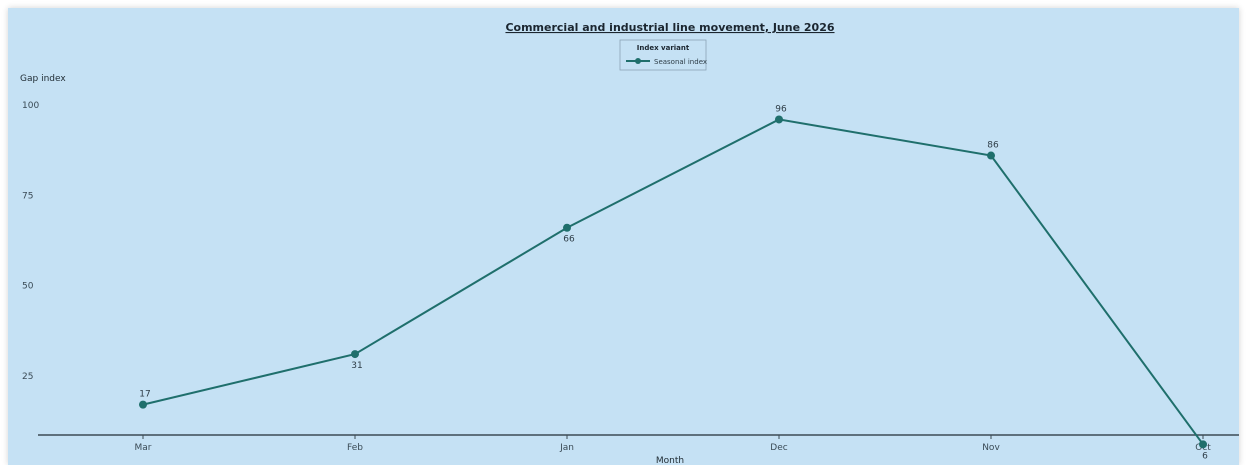 This screenshot has width=1247, height=465. What do you see at coordinates (778, 448) in the screenshot?
I see `x-tick-label: Dec` at bounding box center [778, 448].